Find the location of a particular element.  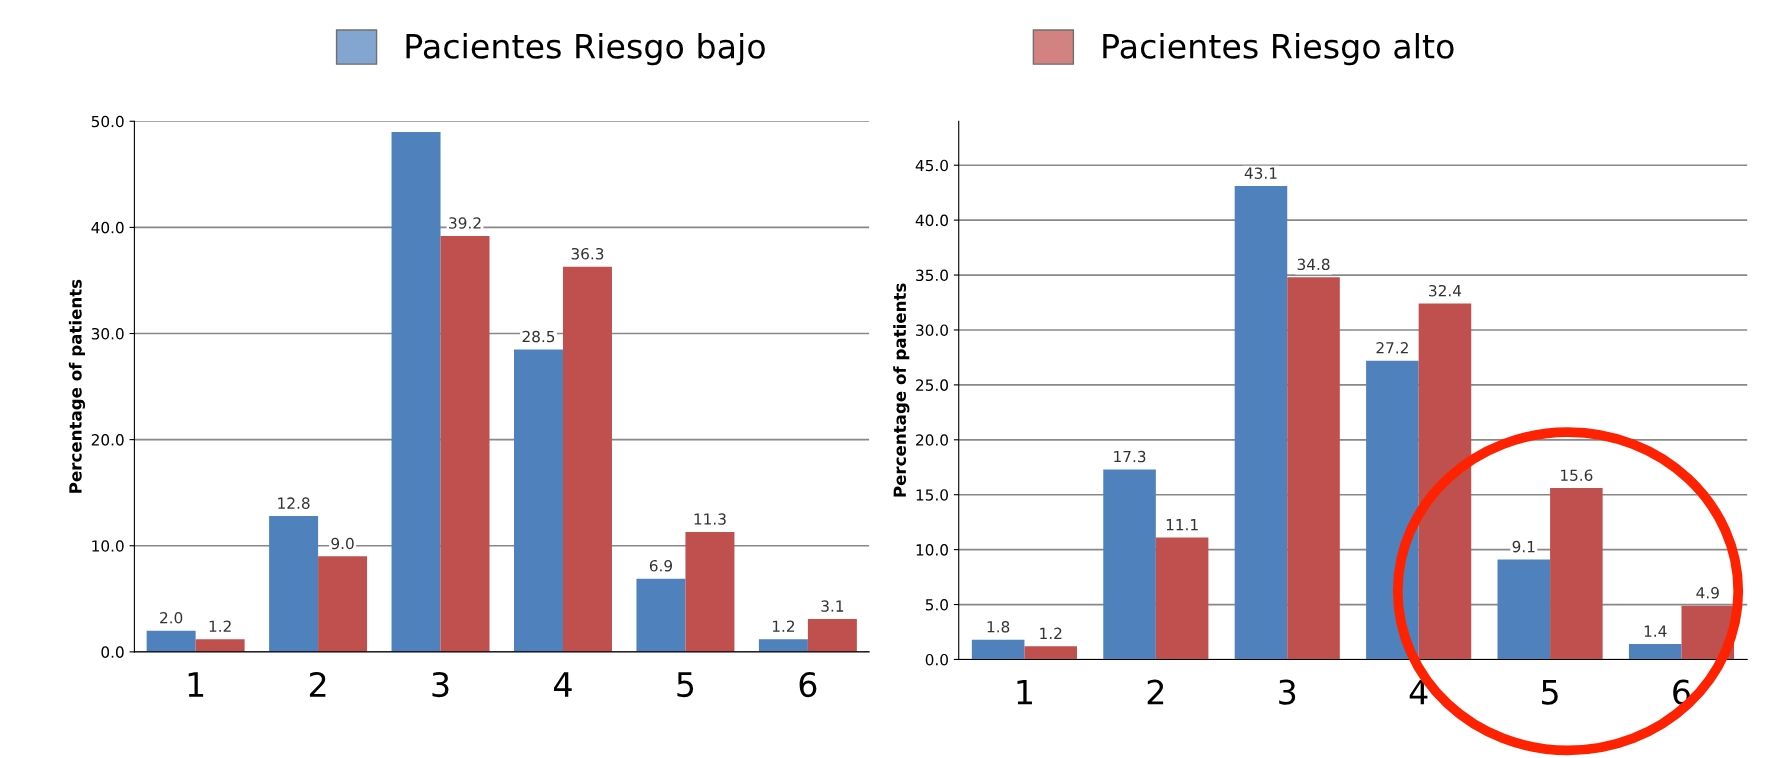

legend-label: Pacientes Riesgo alto is located at coordinates (1278, 49).